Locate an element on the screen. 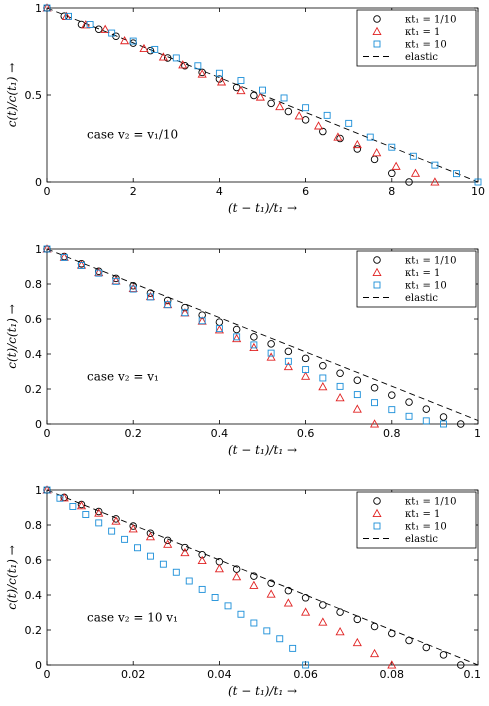 Image resolution: width=489 pixels, height=706 pixels. series-square is located at coordinates (176, 577).